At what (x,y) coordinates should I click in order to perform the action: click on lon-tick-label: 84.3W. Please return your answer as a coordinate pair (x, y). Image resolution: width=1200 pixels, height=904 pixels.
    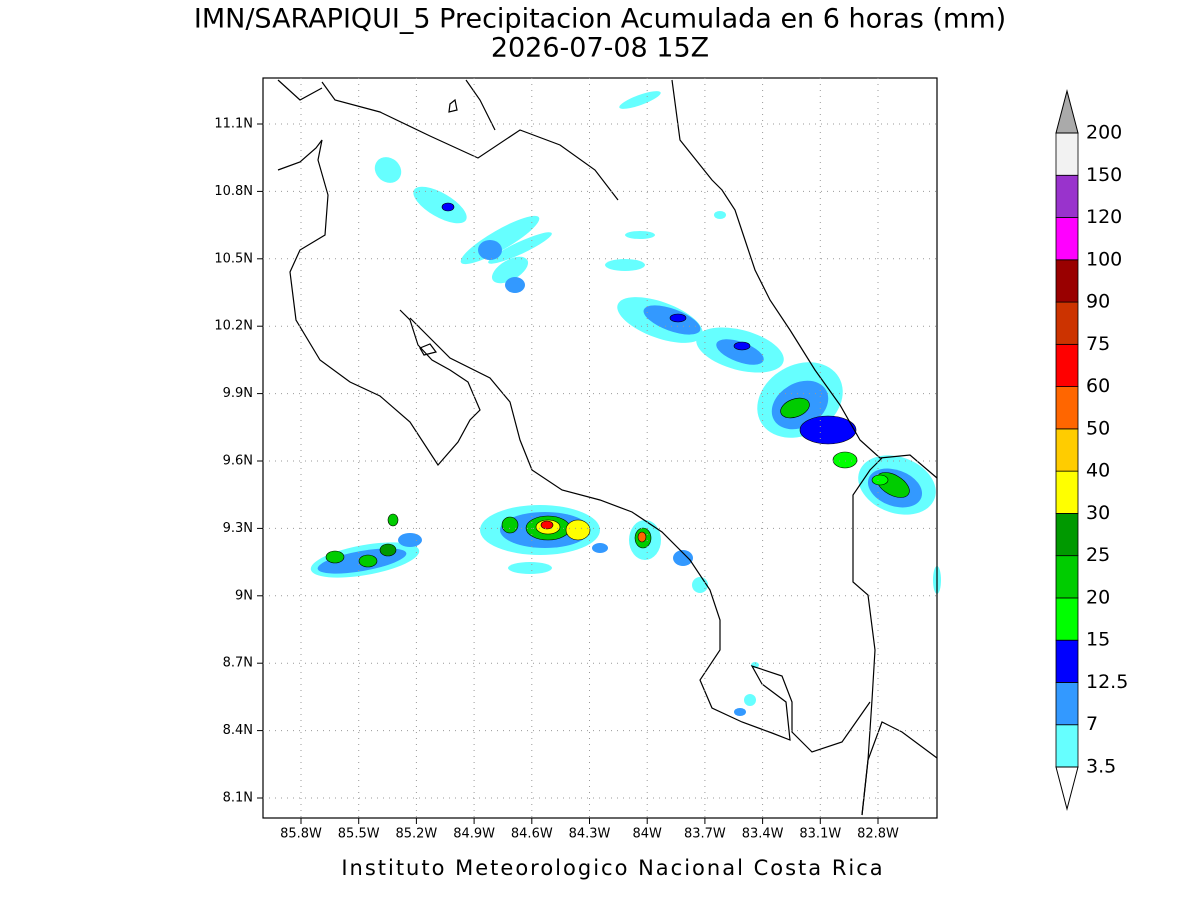
    Looking at the image, I should click on (590, 834).